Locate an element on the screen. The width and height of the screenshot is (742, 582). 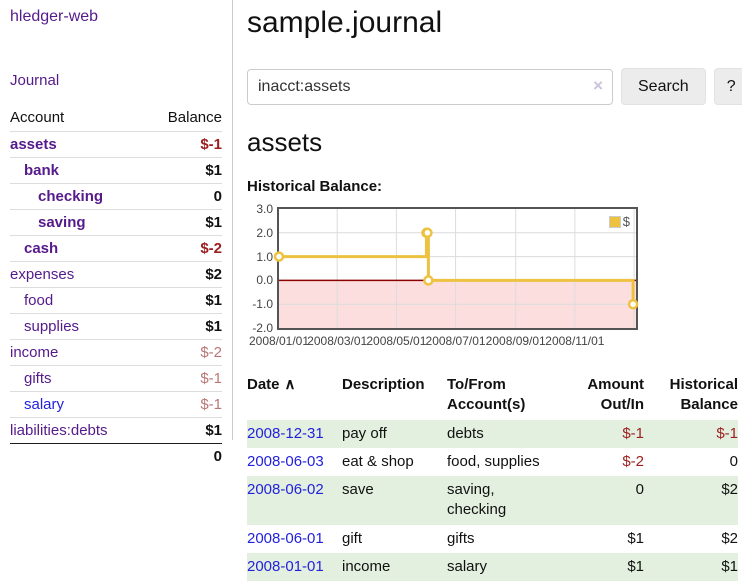
transaction-balance: $1 is located at coordinates (729, 566).